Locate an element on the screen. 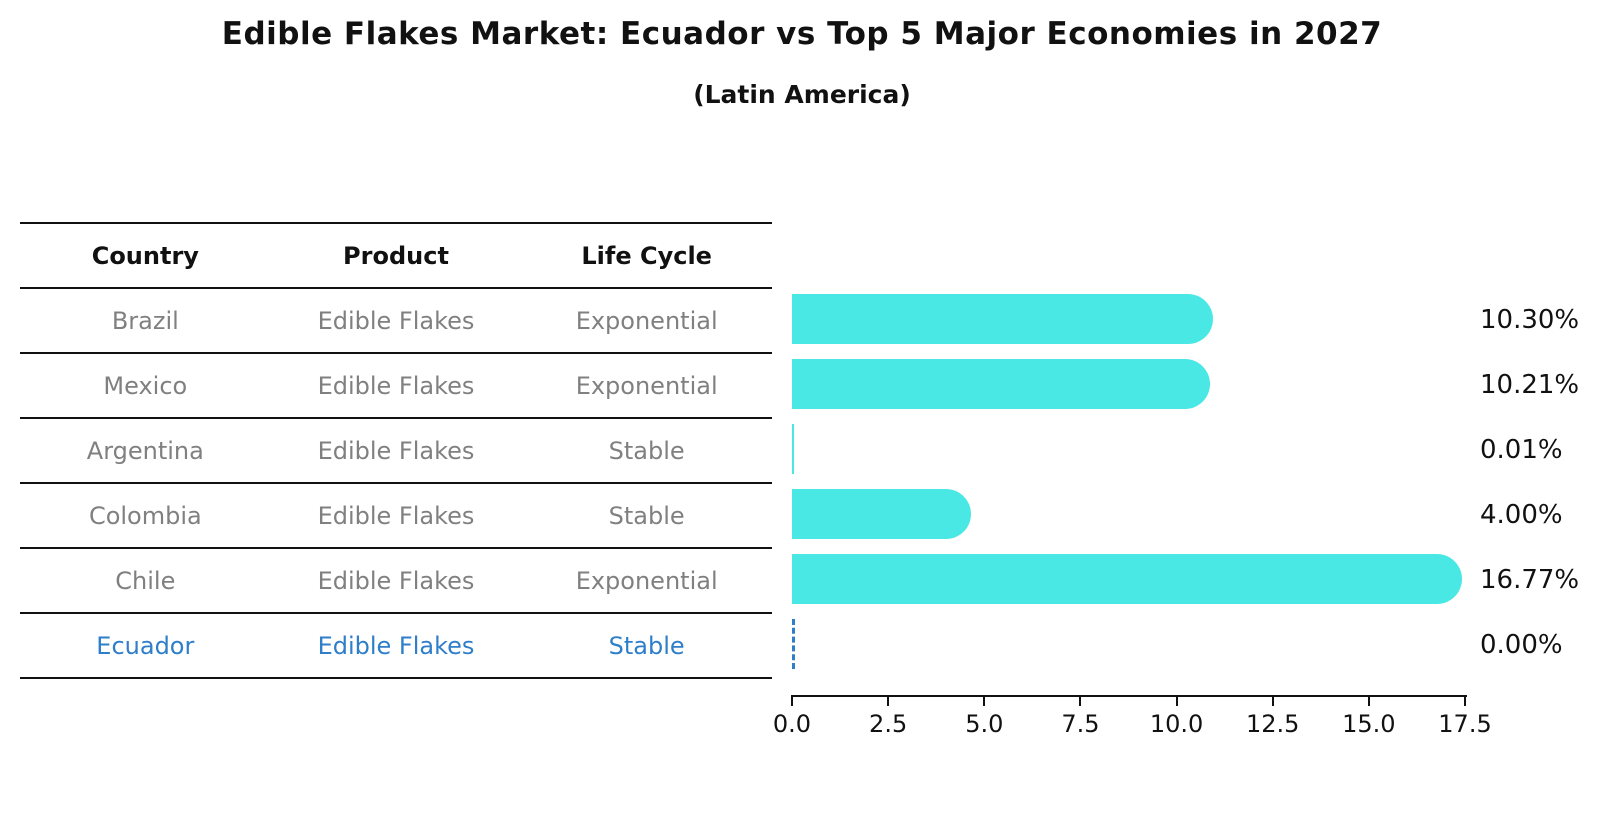 This screenshot has width=1604, height=823. x-axis-tick-label: 17.5 is located at coordinates (1465, 724).